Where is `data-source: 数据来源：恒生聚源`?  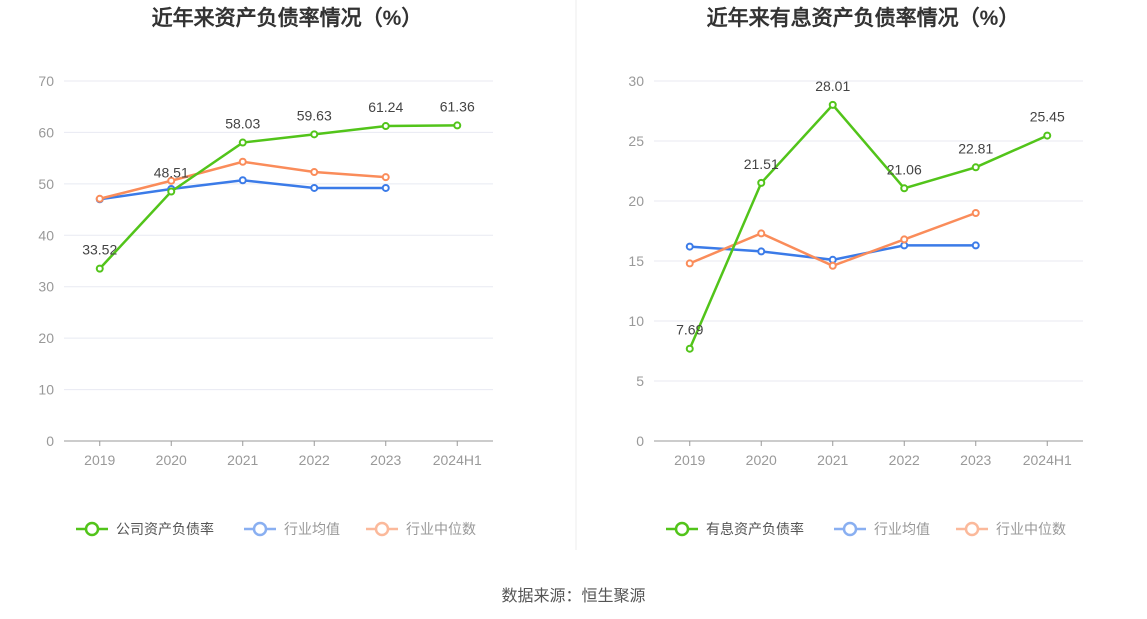
data-source: 数据来源：恒生聚源 is located at coordinates (573, 596).